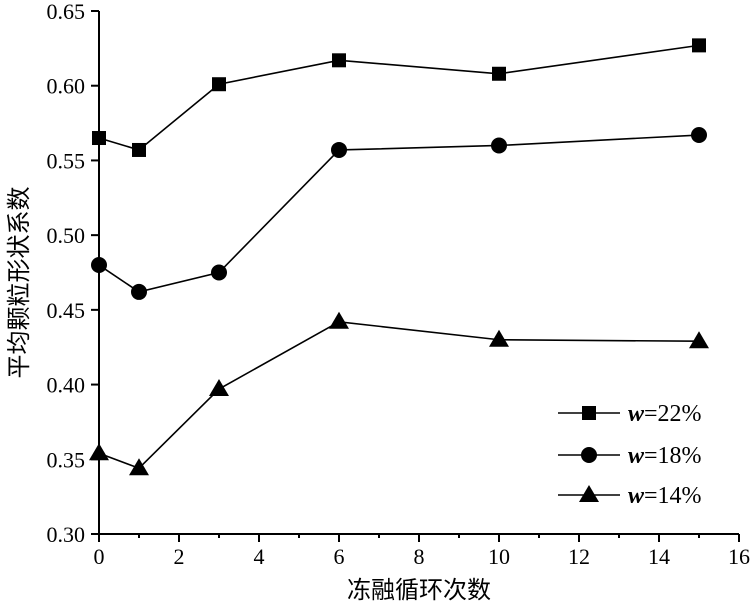 The height and width of the screenshot is (604, 752). Describe the element at coordinates (659, 556) in the screenshot. I see `x-tick-label: 14` at that location.